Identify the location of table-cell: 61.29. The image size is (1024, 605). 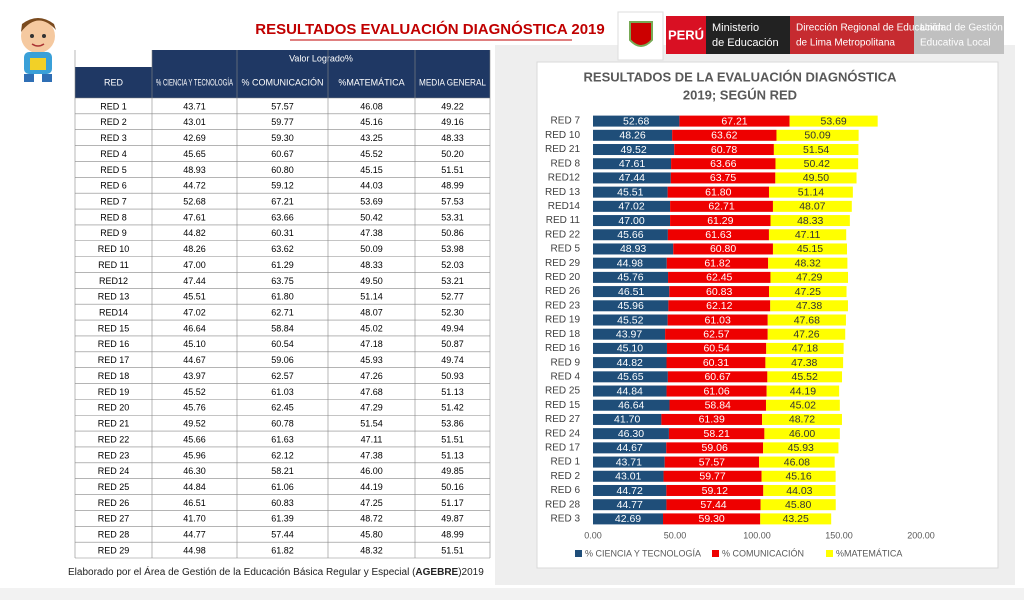
(282, 265).